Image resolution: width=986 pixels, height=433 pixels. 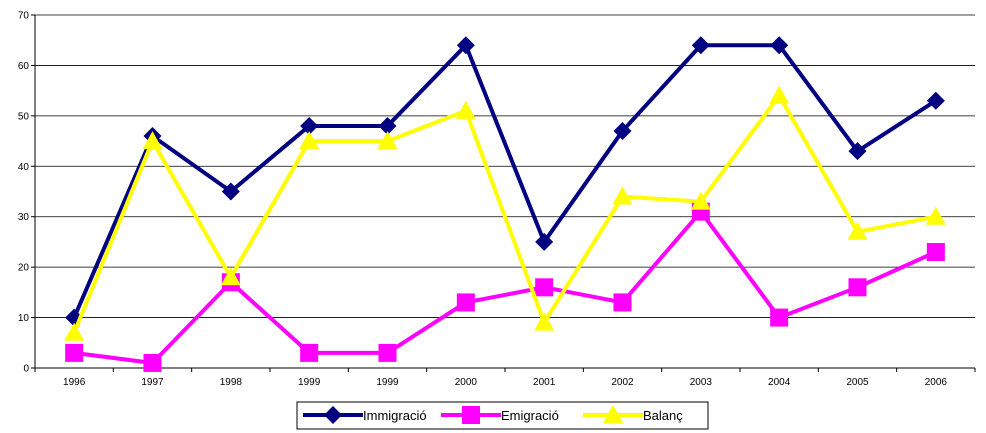 I want to click on legend-triangle-marker, so click(x=613, y=414).